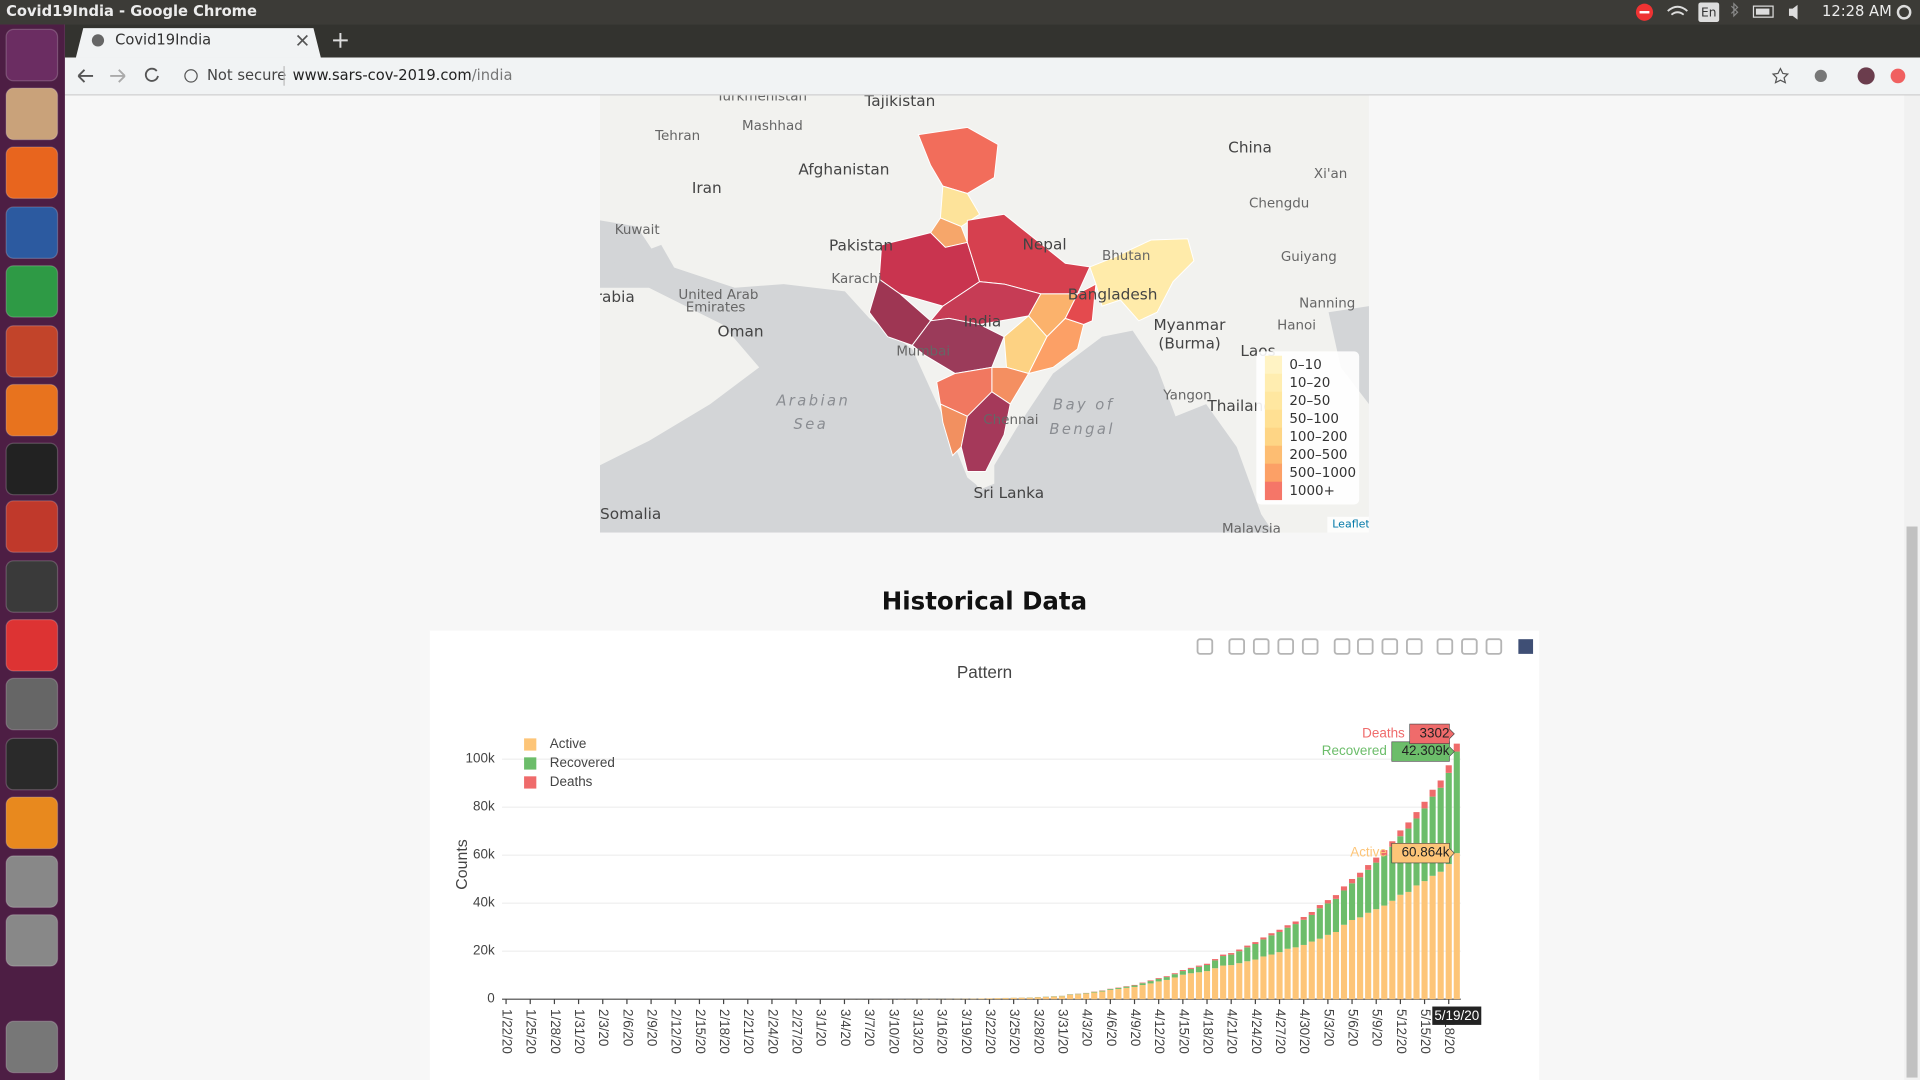  Describe the element at coordinates (1526, 646) in the screenshot. I see `plotly-logo` at that location.